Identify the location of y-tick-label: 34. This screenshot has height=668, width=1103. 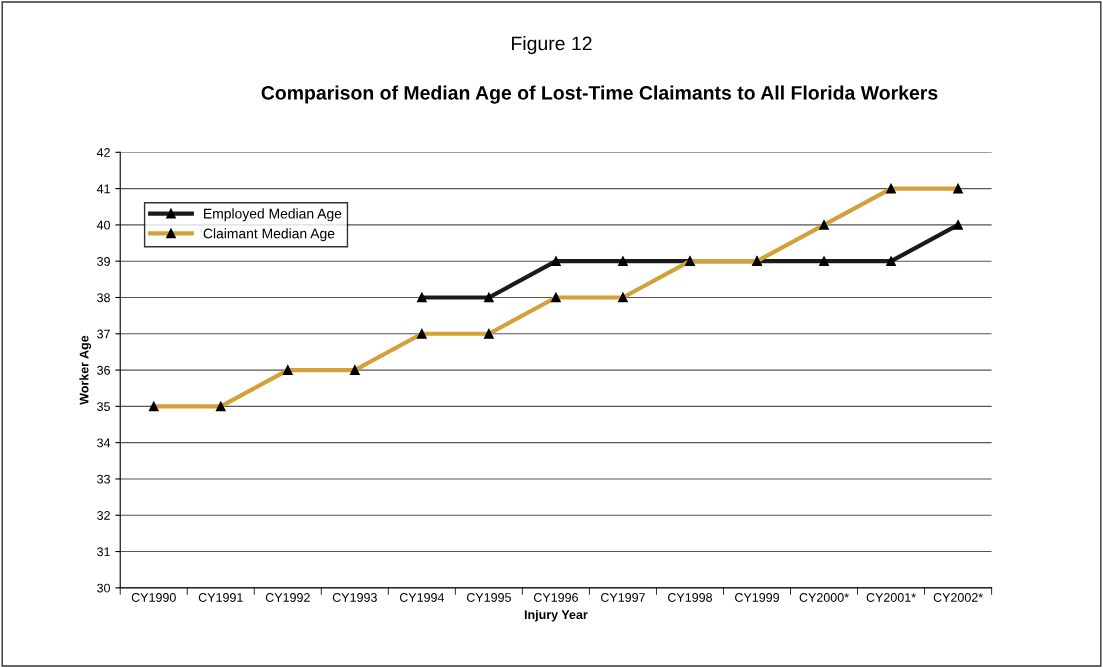
(104, 443).